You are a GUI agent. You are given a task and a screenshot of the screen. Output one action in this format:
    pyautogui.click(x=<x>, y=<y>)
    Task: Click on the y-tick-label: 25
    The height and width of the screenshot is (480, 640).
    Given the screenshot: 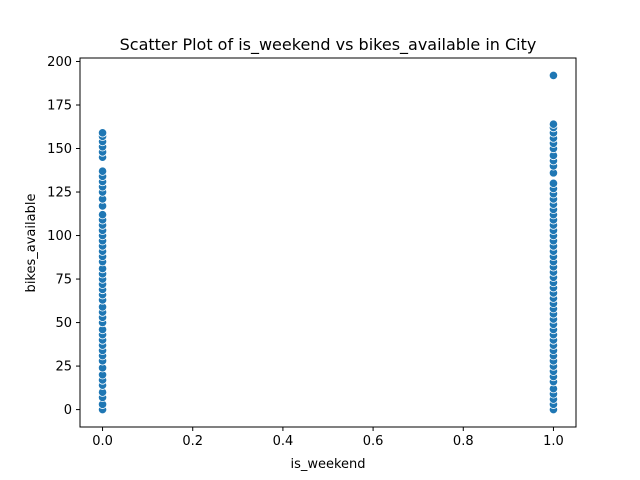 What is the action you would take?
    pyautogui.click(x=63, y=367)
    